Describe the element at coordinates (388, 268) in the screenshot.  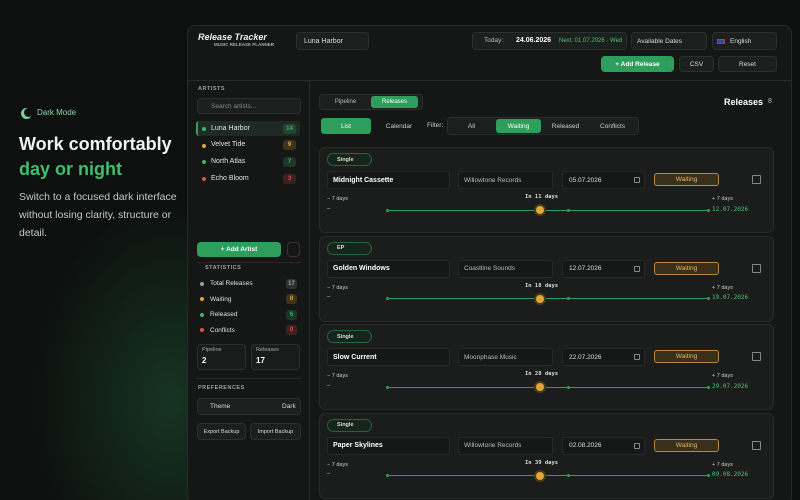
I see `title-field: Golden Windows` at that location.